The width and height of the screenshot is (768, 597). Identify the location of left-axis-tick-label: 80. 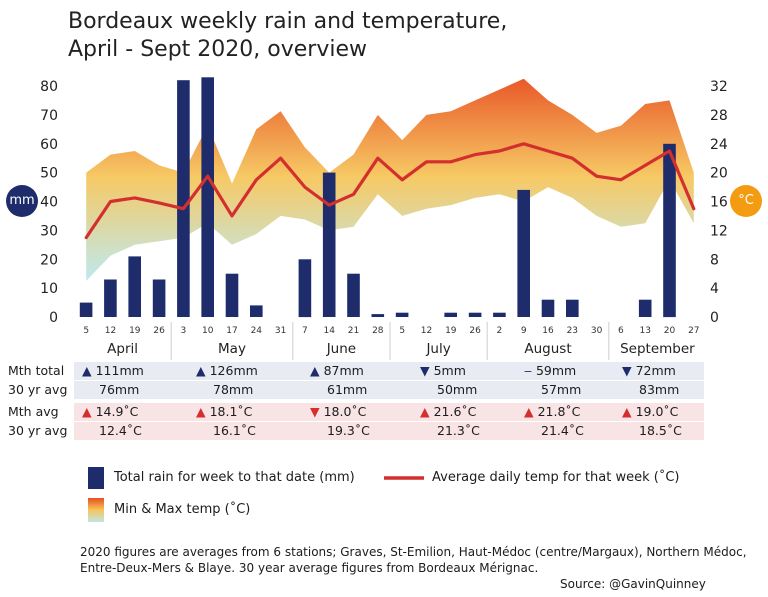
(49, 87).